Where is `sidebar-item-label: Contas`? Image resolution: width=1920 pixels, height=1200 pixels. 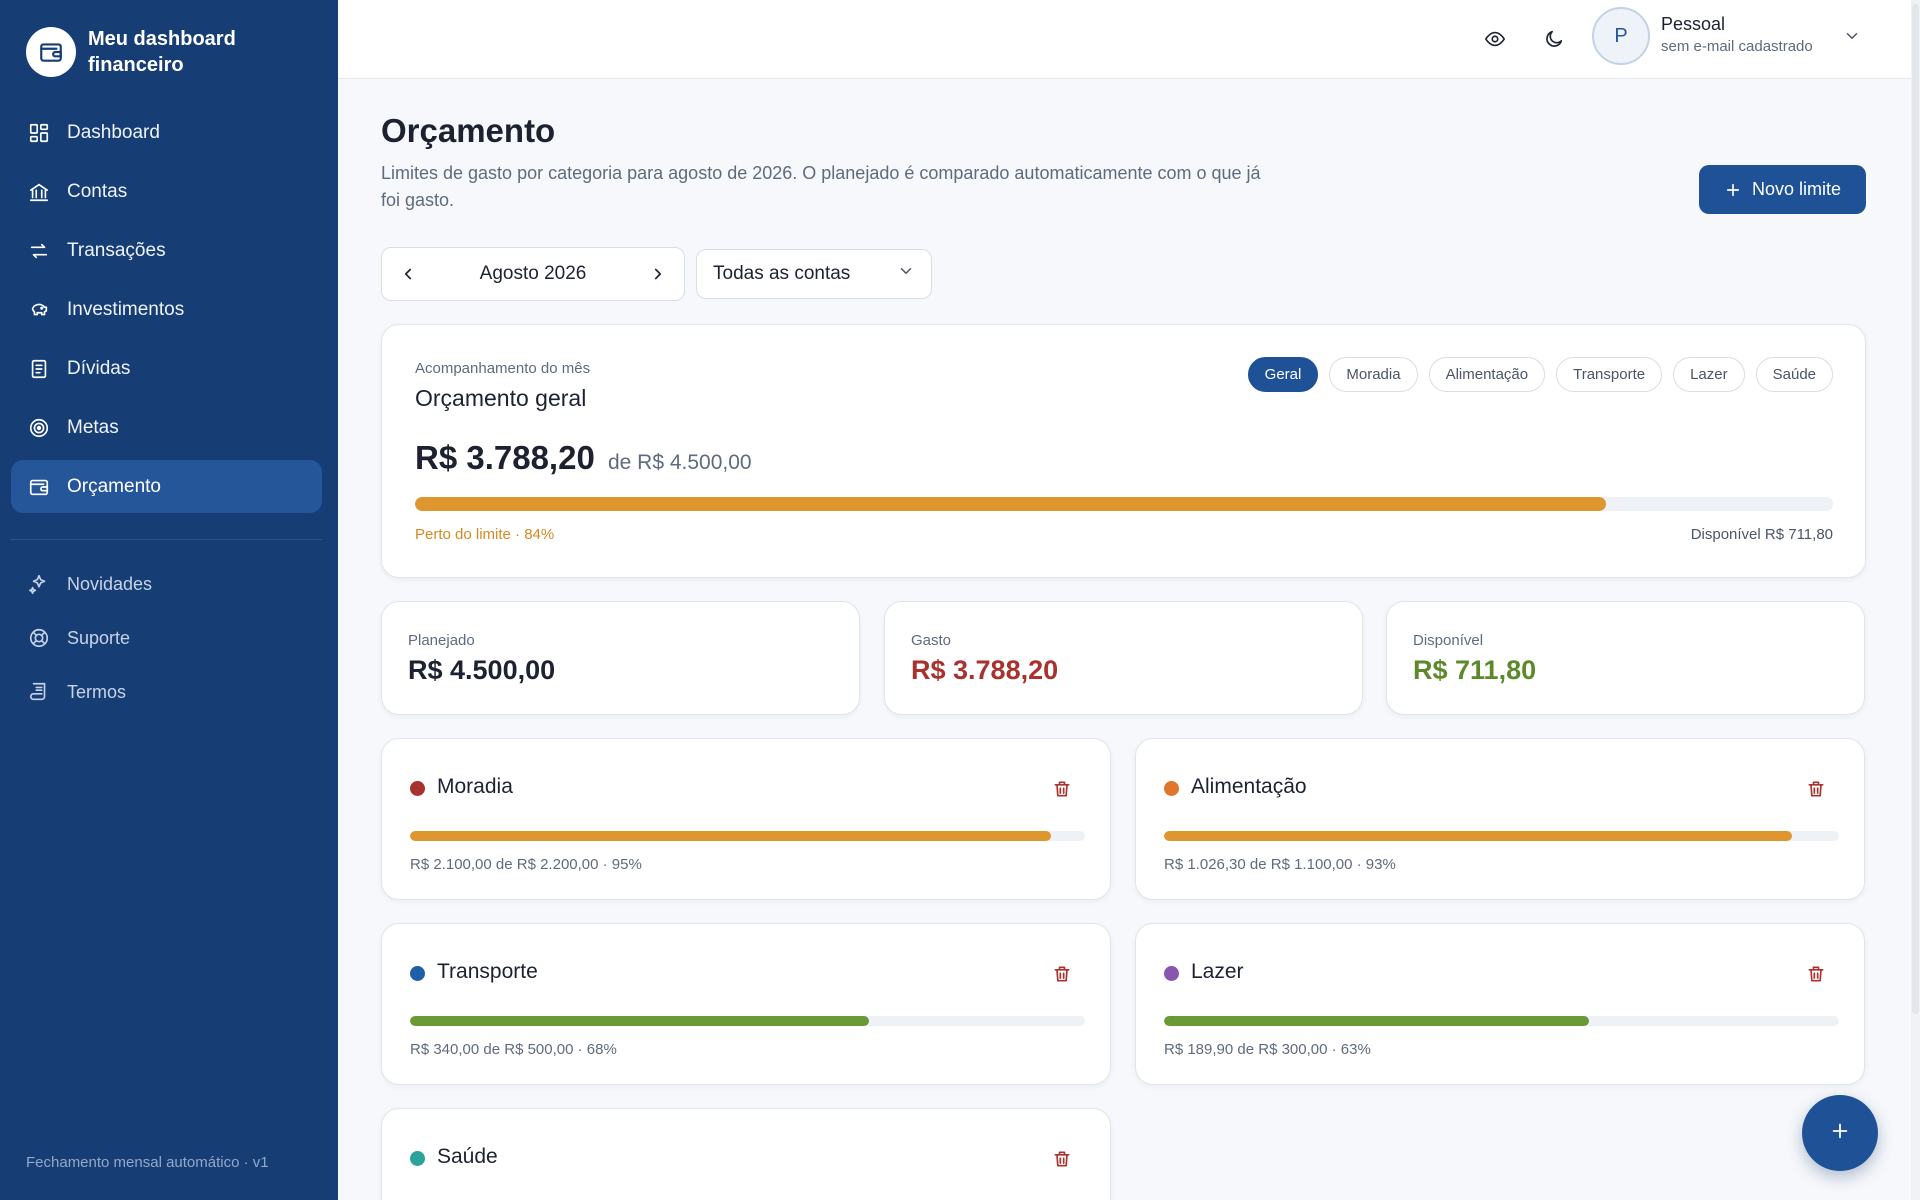
sidebar-item-label: Contas is located at coordinates (97, 191).